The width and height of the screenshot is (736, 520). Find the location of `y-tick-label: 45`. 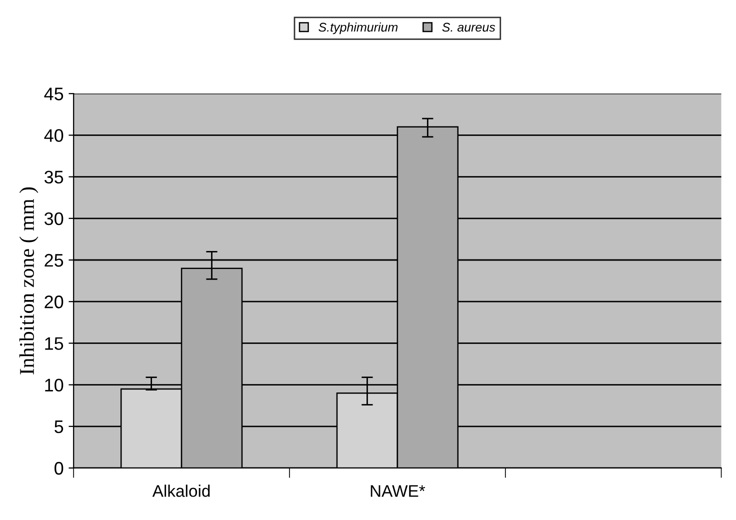

y-tick-label: 45 is located at coordinates (54, 94).